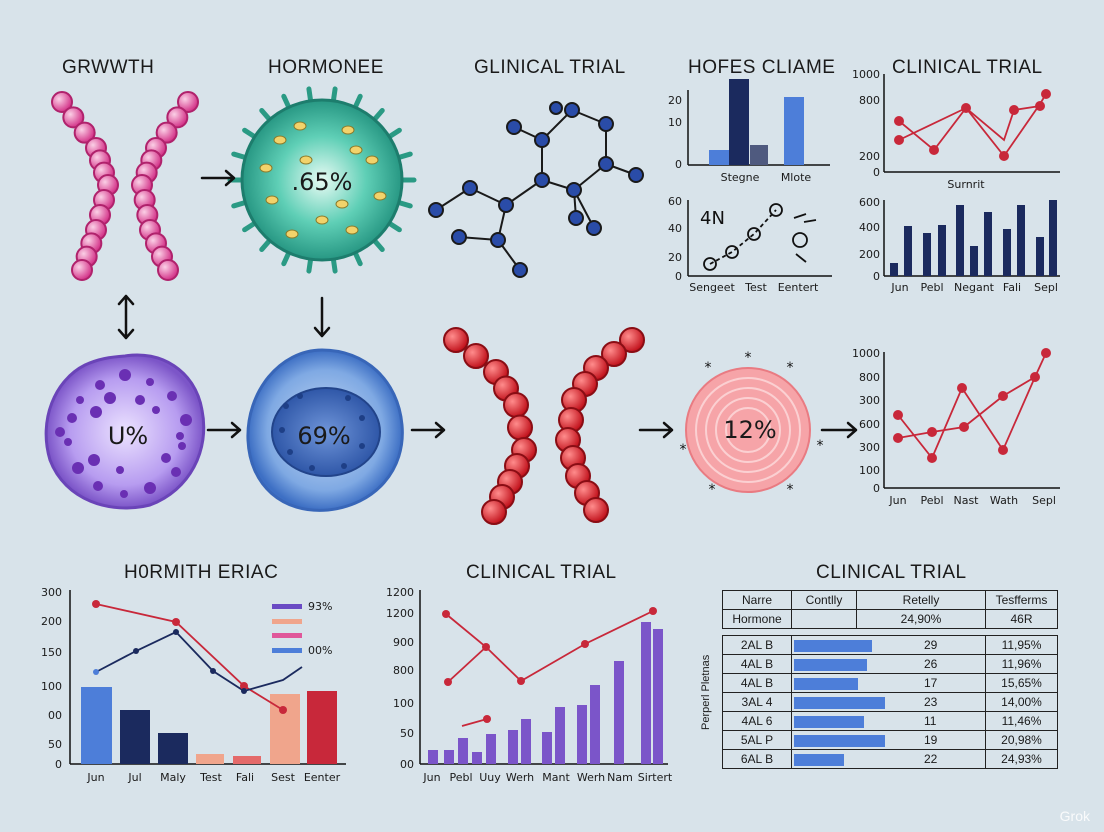  Describe the element at coordinates (134, 777) in the screenshot. I see `tick-label: Jul` at that location.